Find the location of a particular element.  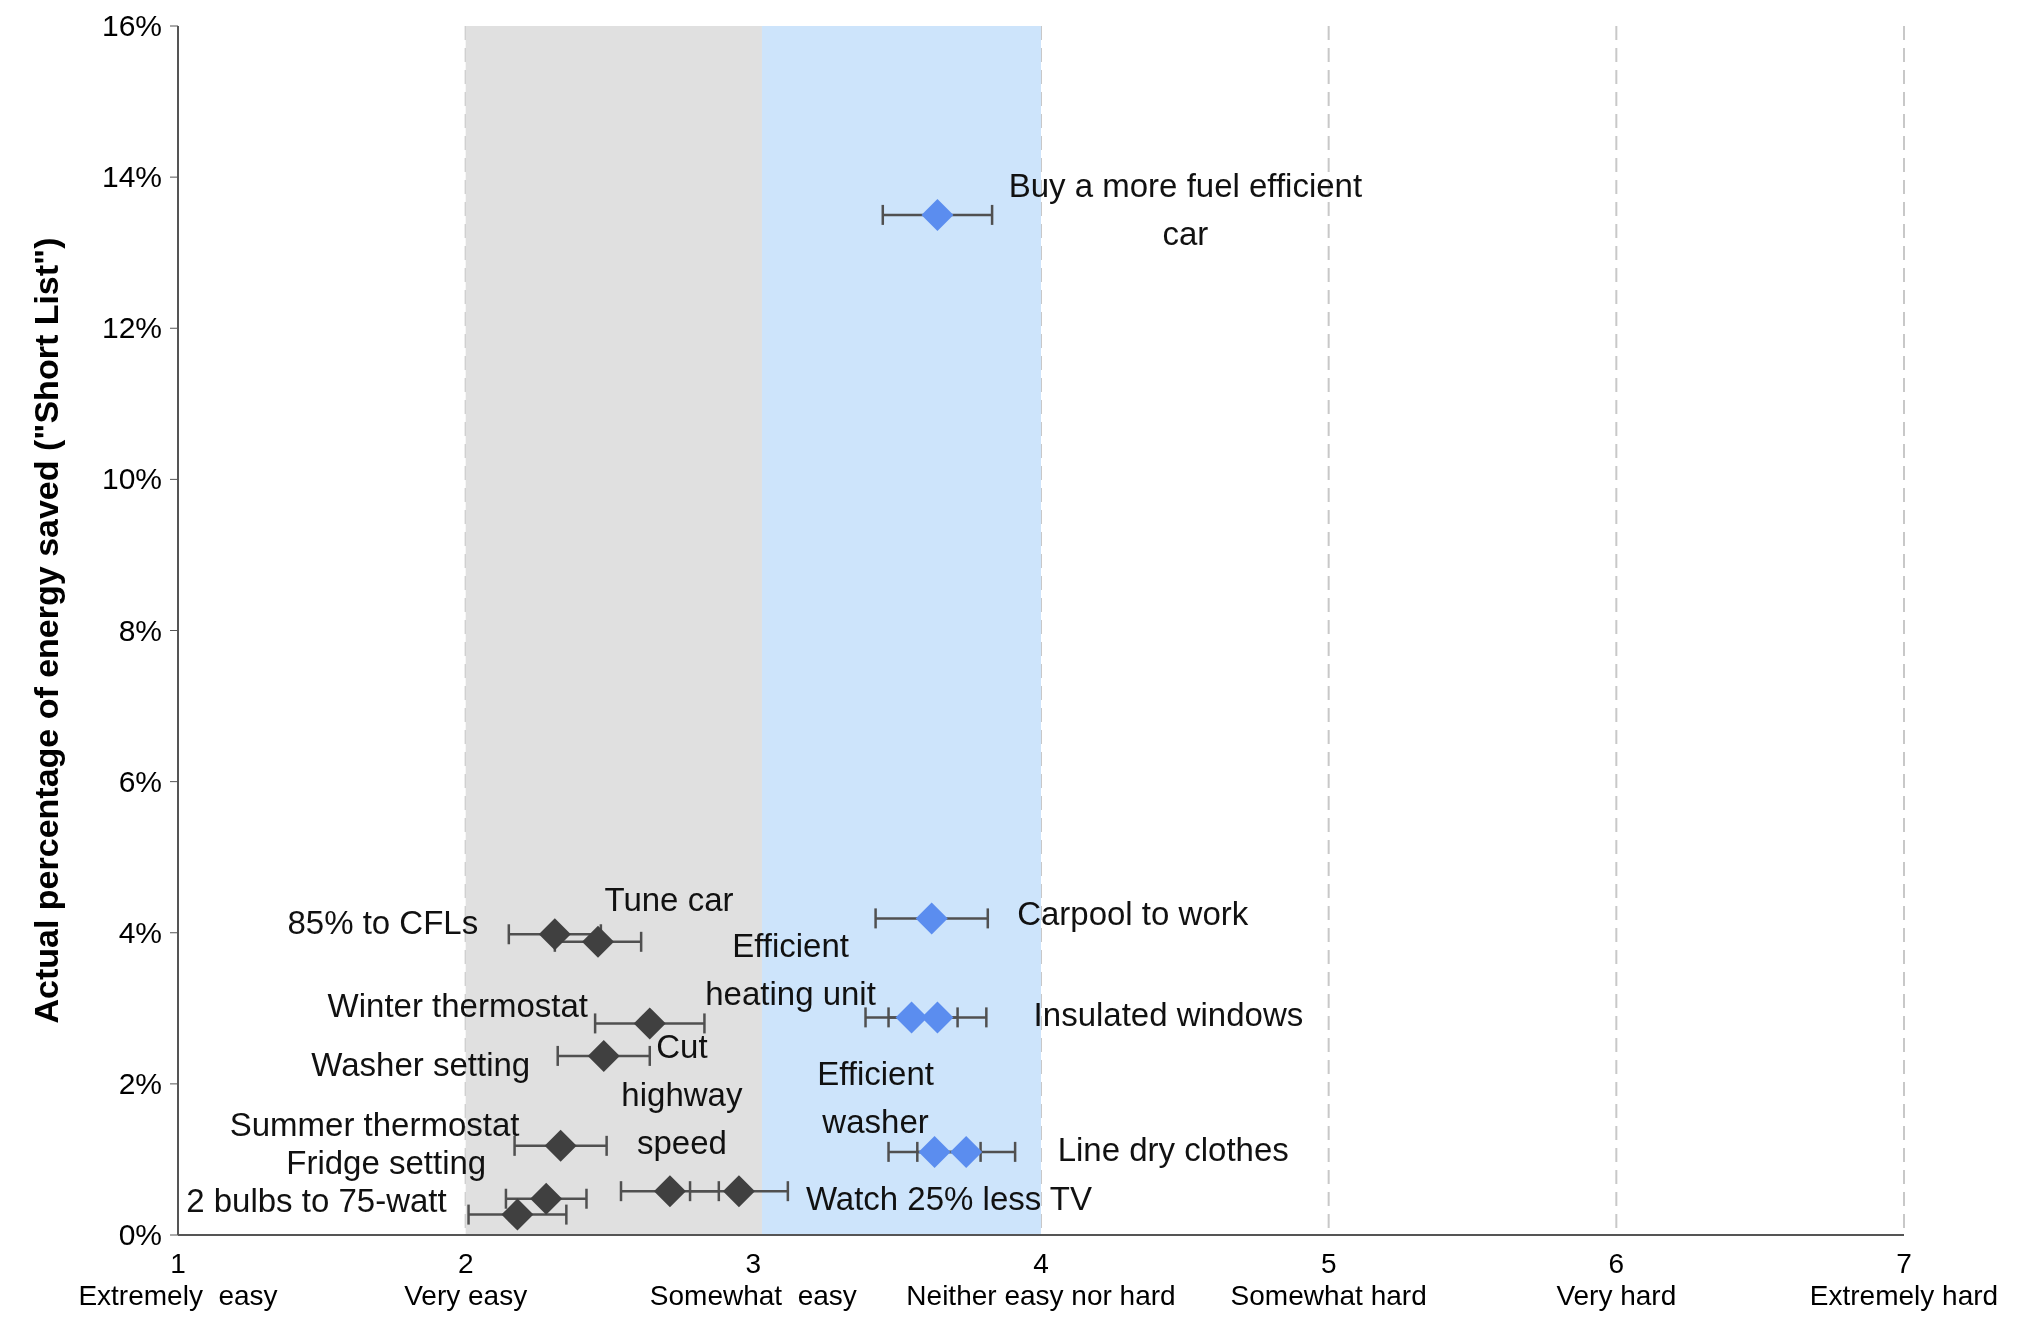

annotation: Carpool to work is located at coordinates (1133, 914).